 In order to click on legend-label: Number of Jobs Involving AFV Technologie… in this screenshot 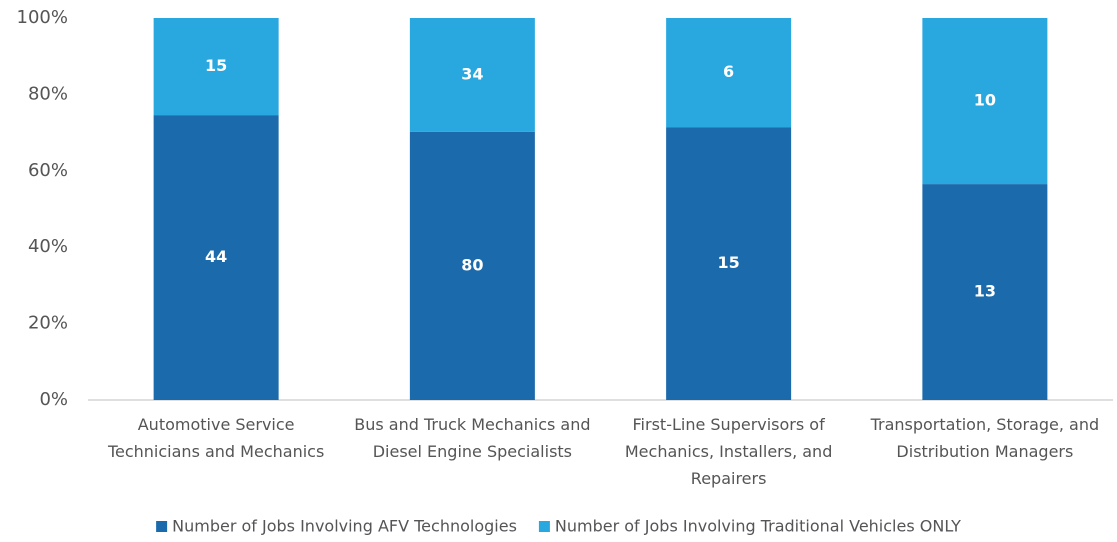, I will do `click(344, 526)`.